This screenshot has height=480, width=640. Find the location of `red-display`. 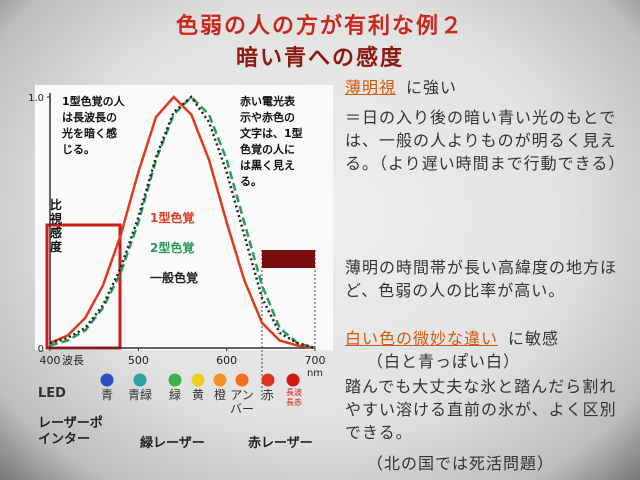

red-display is located at coordinates (288, 259).